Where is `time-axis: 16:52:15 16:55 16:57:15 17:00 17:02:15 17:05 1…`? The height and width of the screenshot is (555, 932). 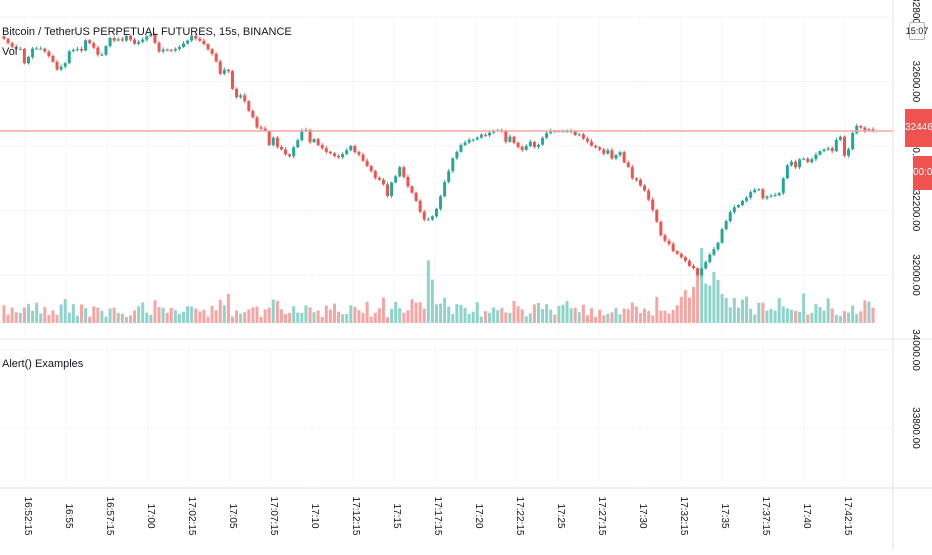
time-axis: 16:52:15 16:55 16:57:15 17:00 17:02:15 17:05 1… is located at coordinates (437, 516).